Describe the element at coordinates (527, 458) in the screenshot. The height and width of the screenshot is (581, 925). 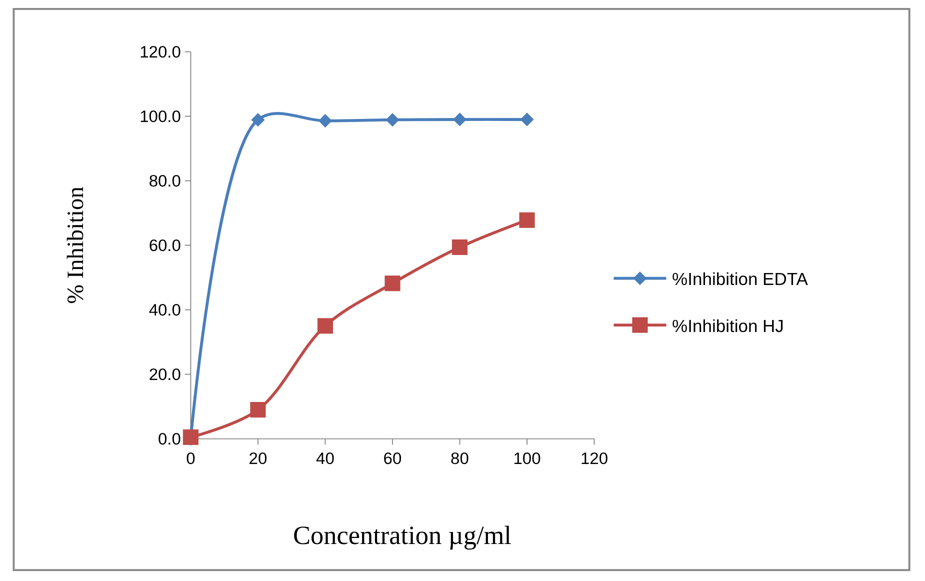
I see `x-tick-label: 100` at that location.